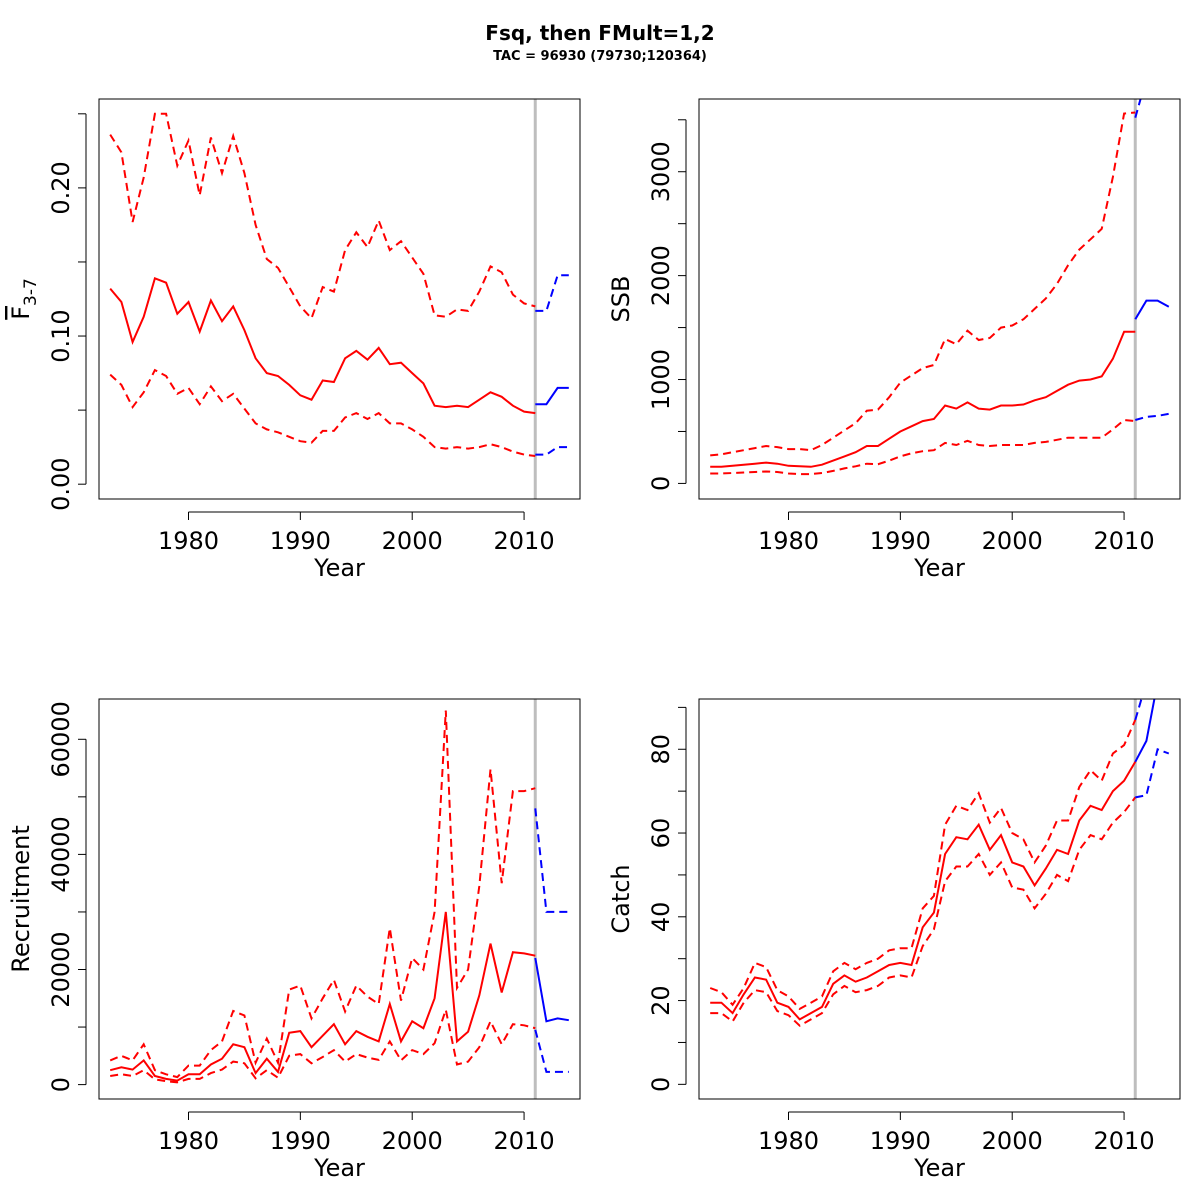  What do you see at coordinates (621, 299) in the screenshot?
I see `ssb-y-axis-label: SSB` at bounding box center [621, 299].